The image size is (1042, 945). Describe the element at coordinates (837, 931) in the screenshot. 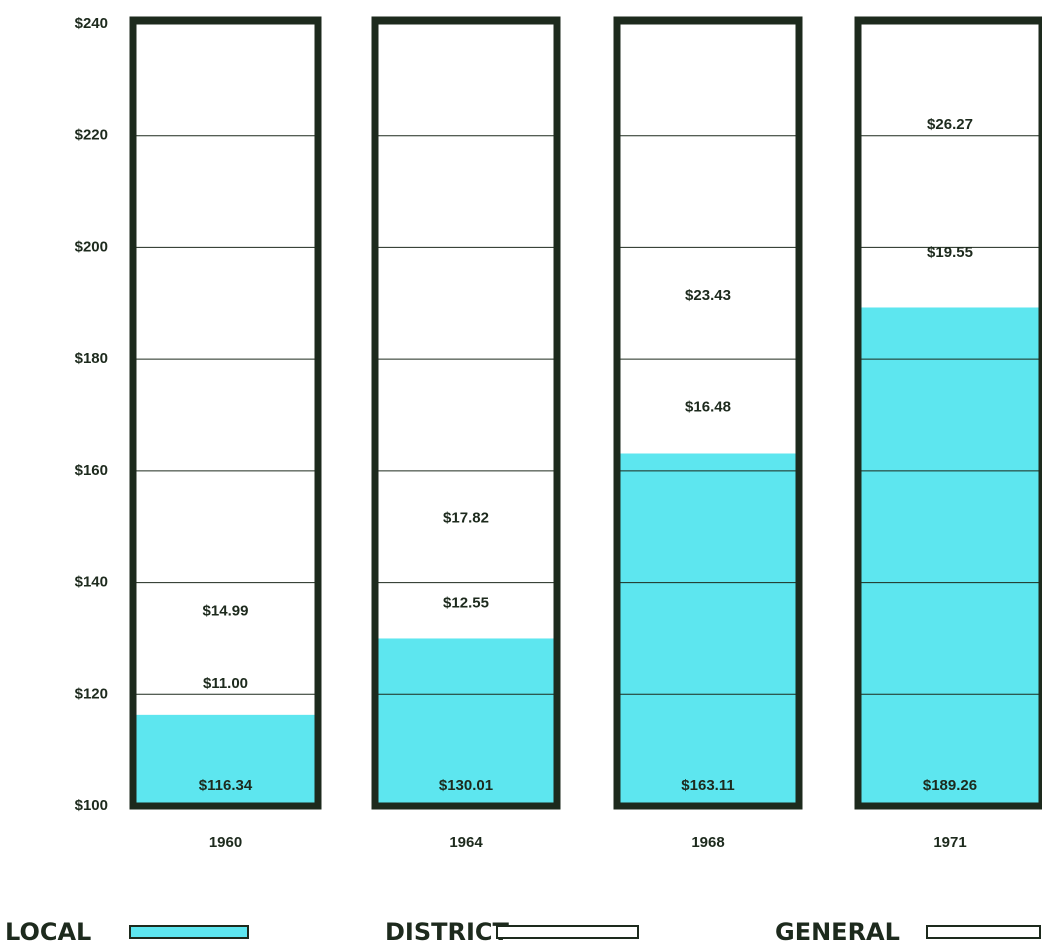

I see `legend-label: GENERAL` at that location.